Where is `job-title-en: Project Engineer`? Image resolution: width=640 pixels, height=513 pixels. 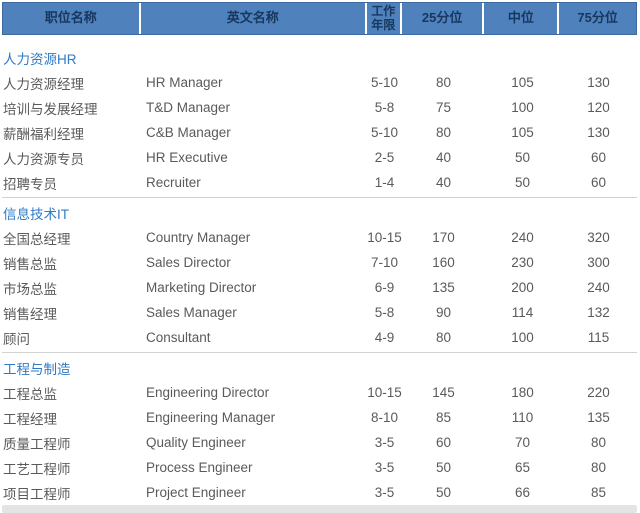
job-title-en: Project Engineer is located at coordinates (196, 492).